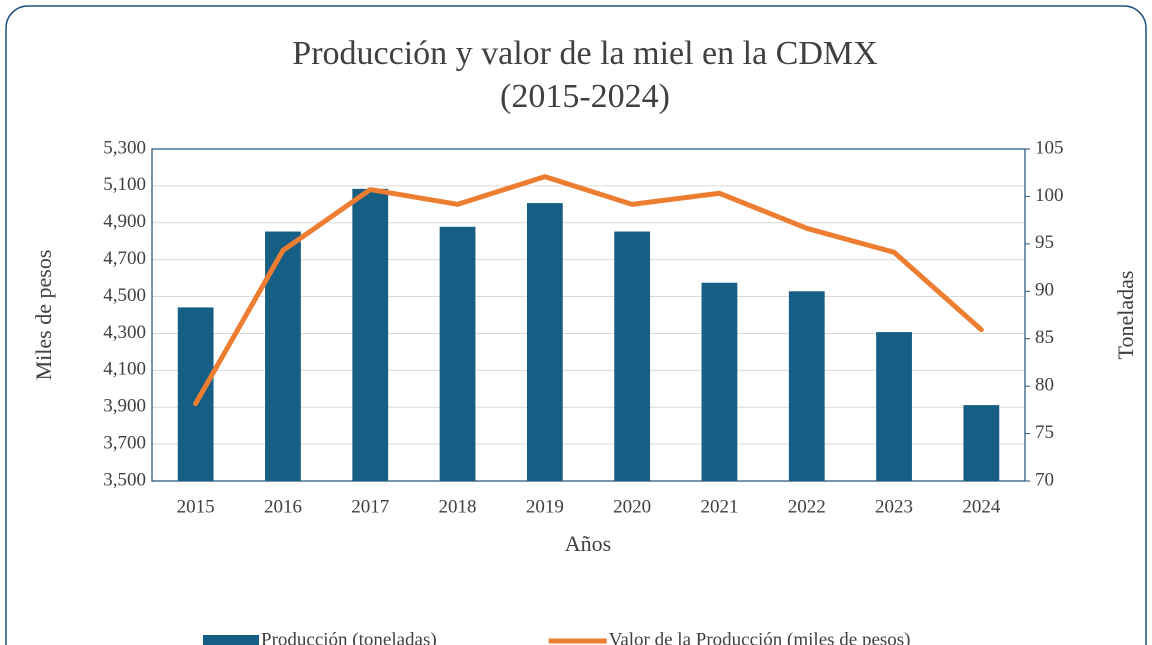 The image size is (1152, 645). What do you see at coordinates (1125, 315) in the screenshot?
I see `y2-axis-title: Toneladas` at bounding box center [1125, 315].